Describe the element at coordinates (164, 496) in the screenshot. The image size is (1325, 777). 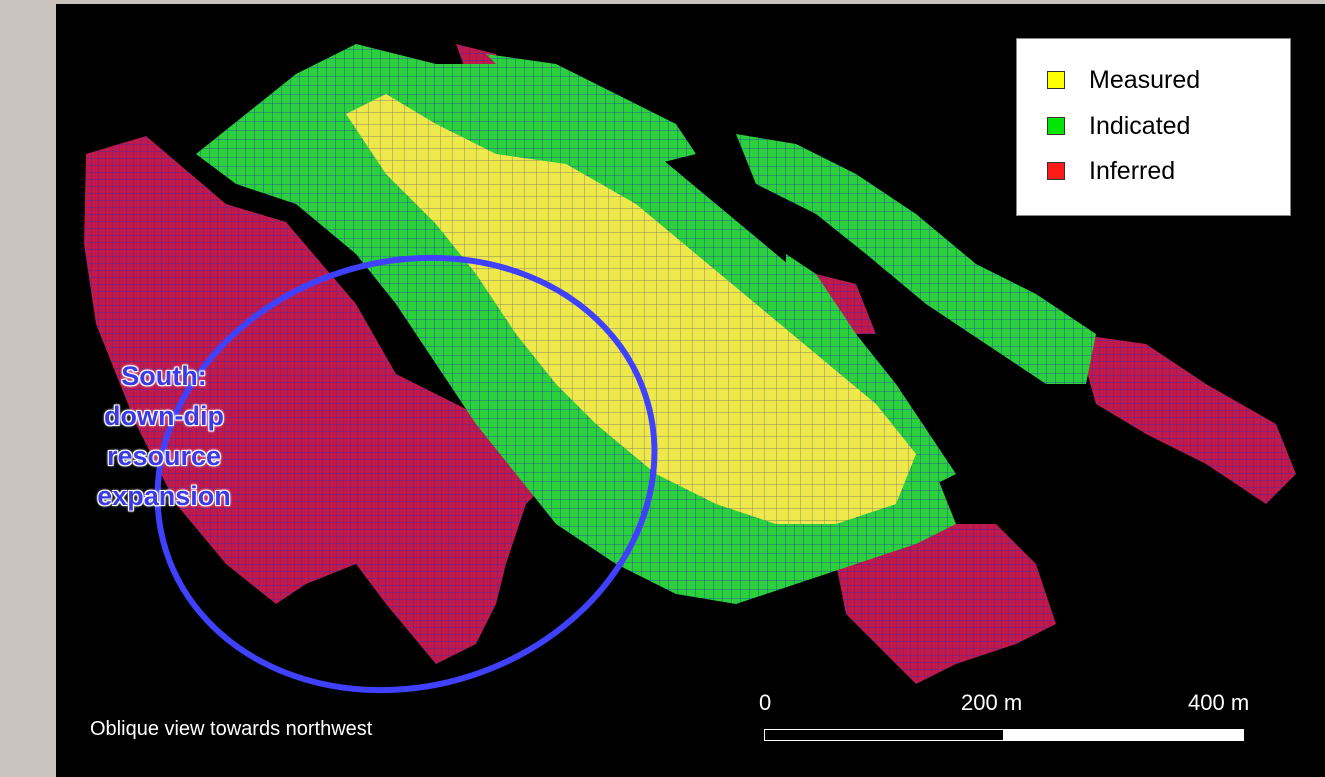
I see `annotation-line: expansion` at that location.